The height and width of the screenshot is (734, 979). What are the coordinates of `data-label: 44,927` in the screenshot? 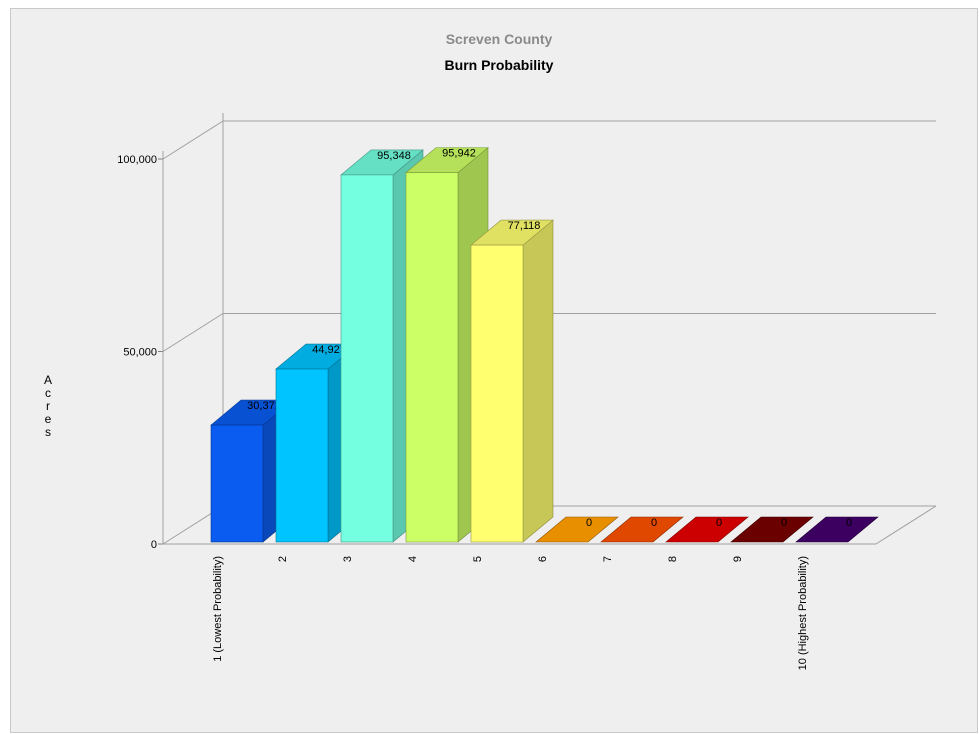 It's located at (329, 350).